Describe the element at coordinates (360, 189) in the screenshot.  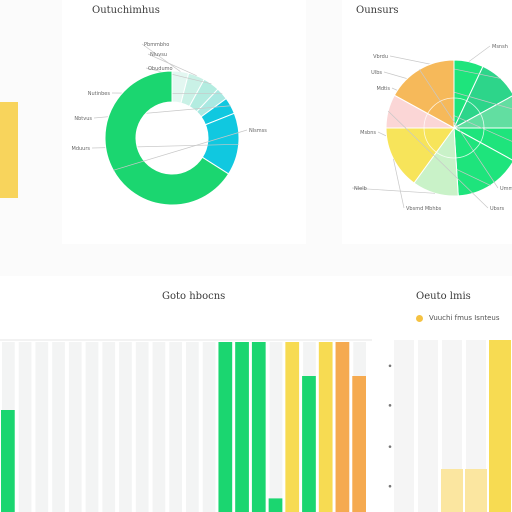
I see `slice-label-nlelb: Nlelb` at that location.